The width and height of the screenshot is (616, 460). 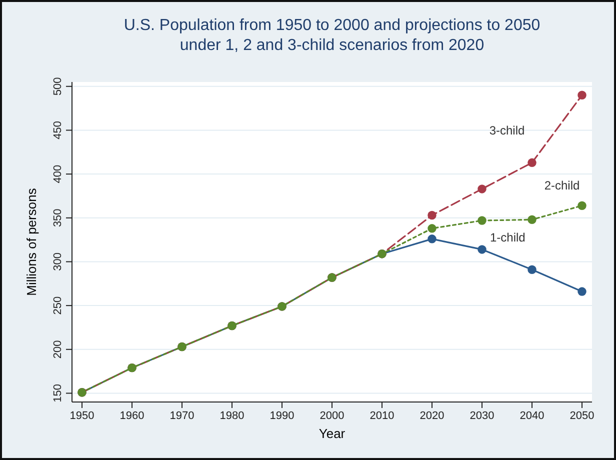 What do you see at coordinates (132, 416) in the screenshot?
I see `x-tick-label: 1960` at bounding box center [132, 416].